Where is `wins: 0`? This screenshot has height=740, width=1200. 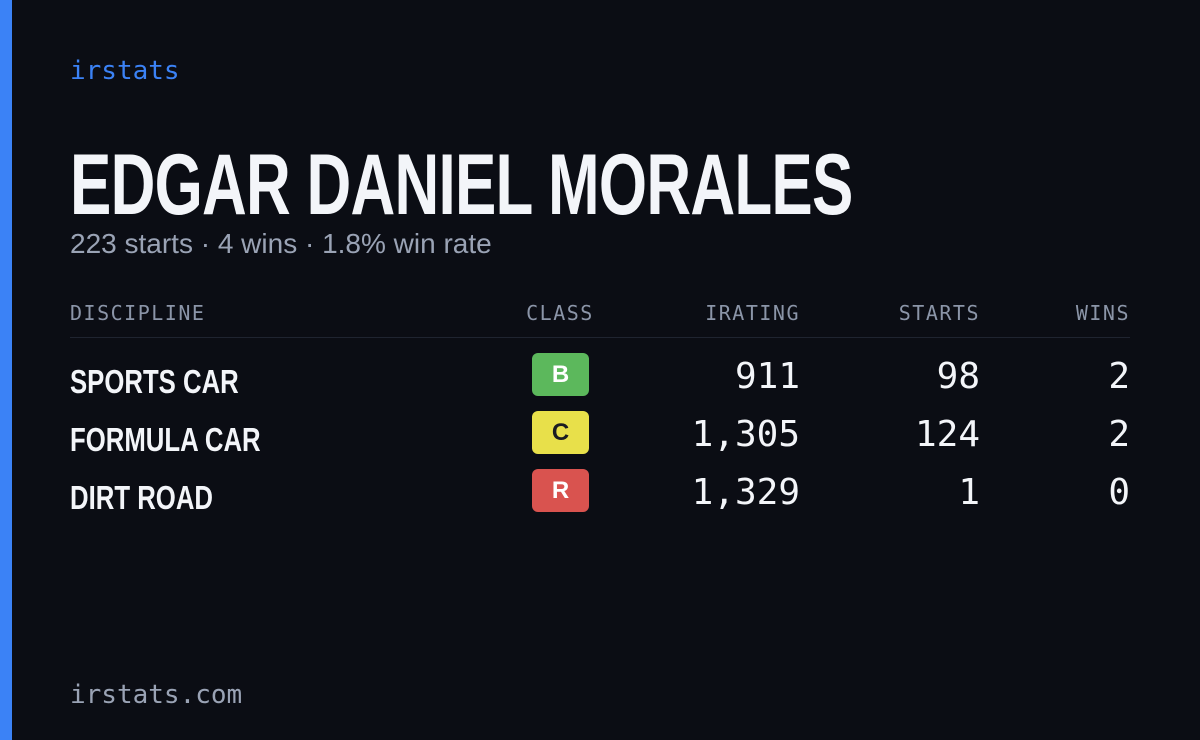 wins: 0 is located at coordinates (1119, 492).